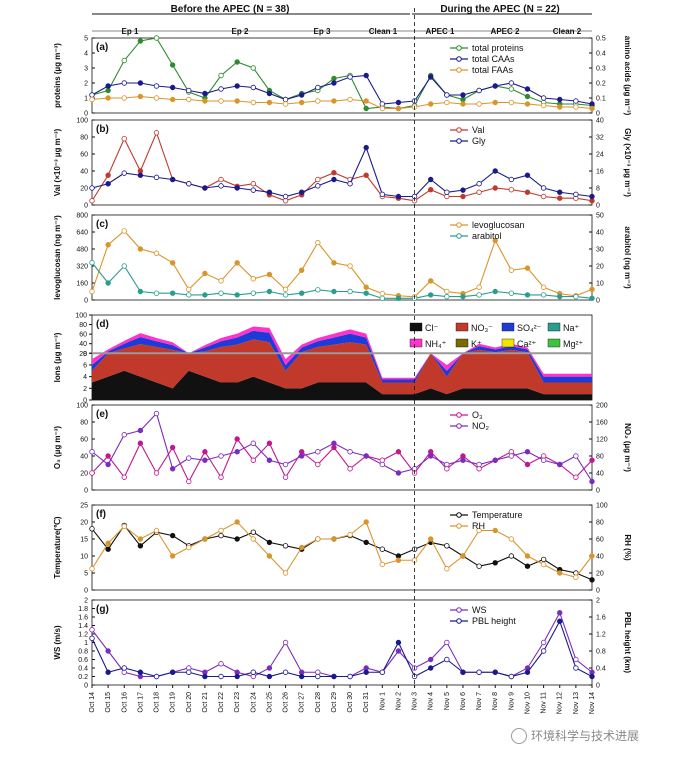 This screenshot has height=757, width=677. Describe the element at coordinates (253, 702) in the screenshot. I see `x-tick-label: Oct 24` at that location.